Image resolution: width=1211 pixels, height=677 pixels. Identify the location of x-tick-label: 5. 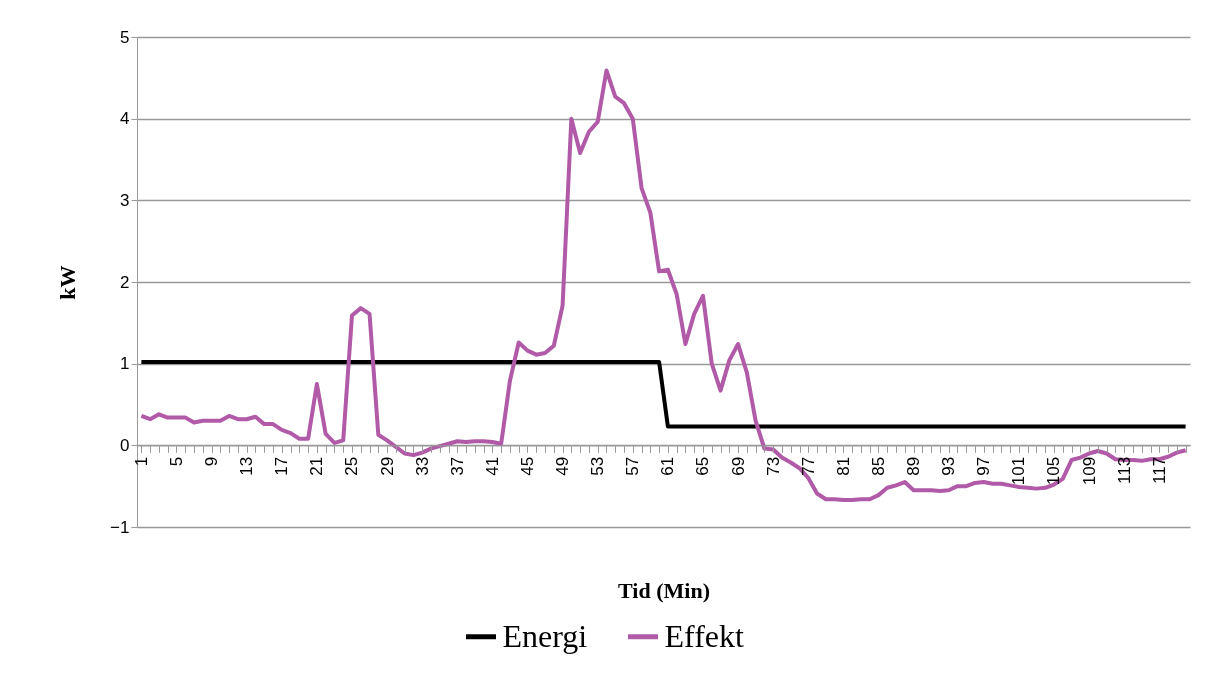
(176, 461).